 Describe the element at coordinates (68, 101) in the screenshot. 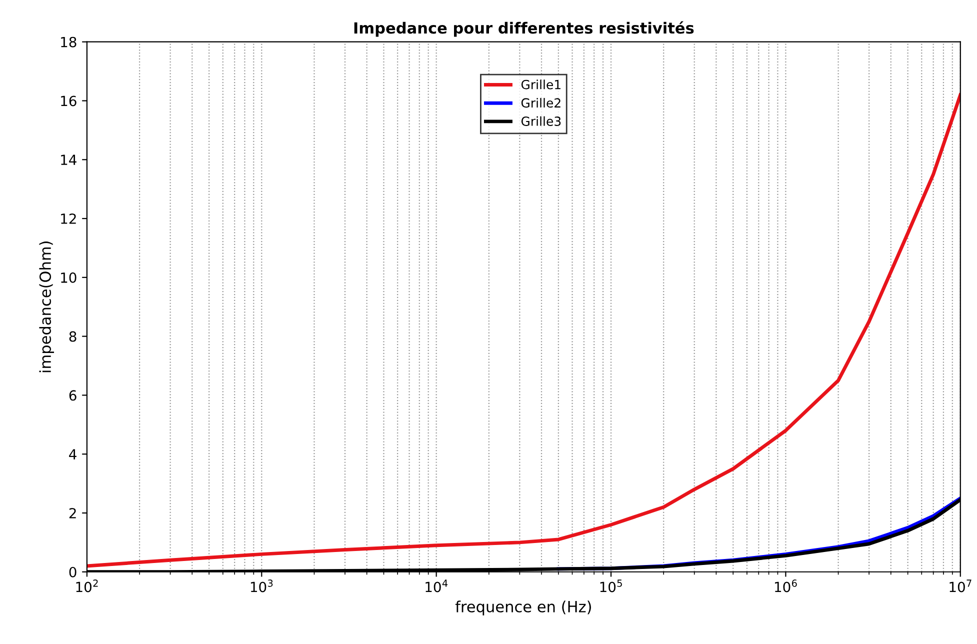

I see `y-tick-label: 16` at that location.